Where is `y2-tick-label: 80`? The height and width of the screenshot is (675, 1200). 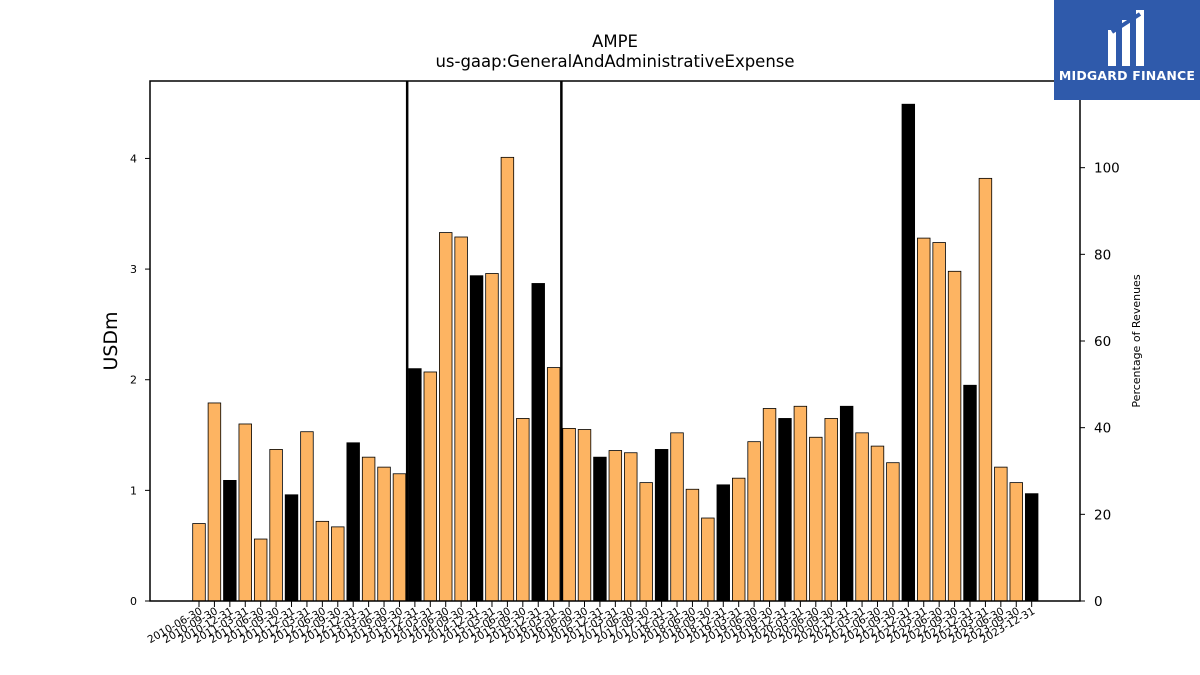
y2-tick-label: 80 is located at coordinates (1102, 255).